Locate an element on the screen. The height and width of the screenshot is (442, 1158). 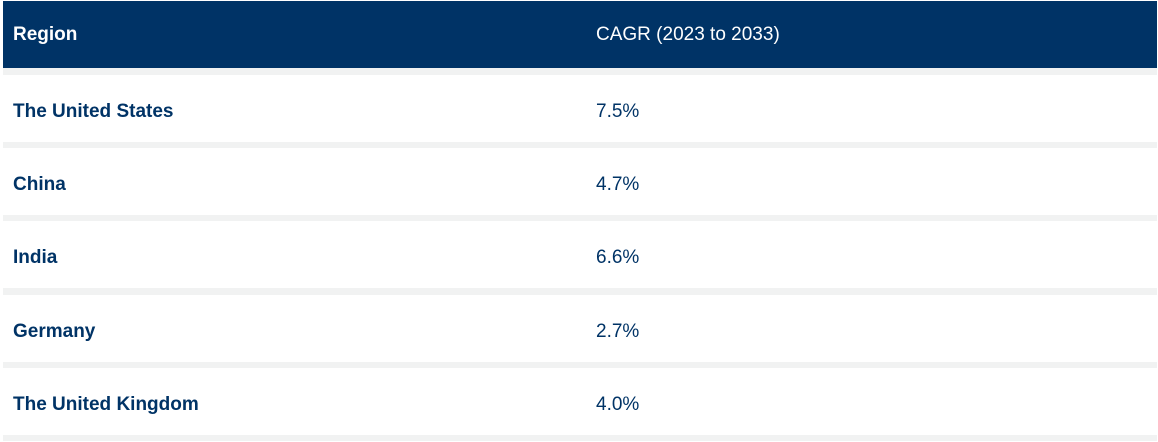
header-region: Region is located at coordinates (45, 34).